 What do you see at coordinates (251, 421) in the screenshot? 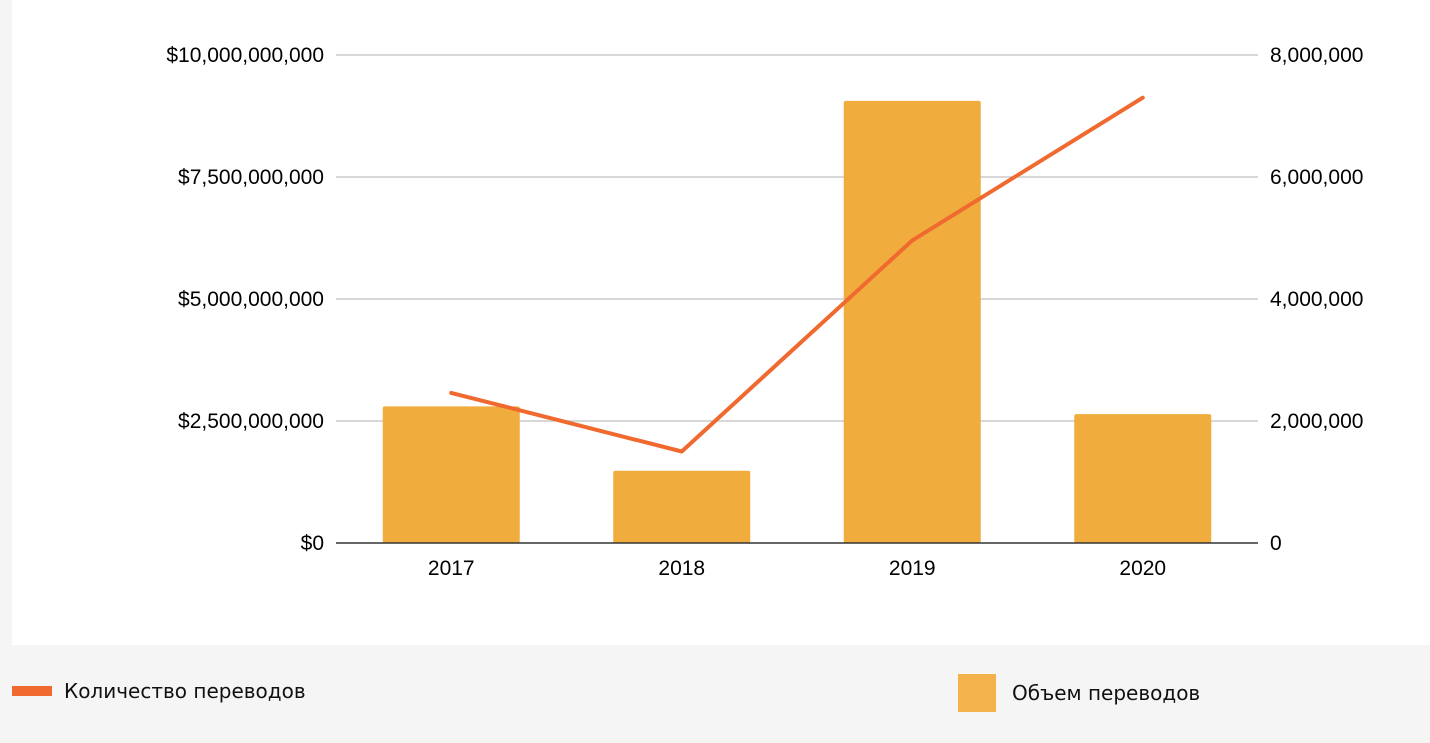
I see `left-tick-label: $2,500,000,000` at bounding box center [251, 421].